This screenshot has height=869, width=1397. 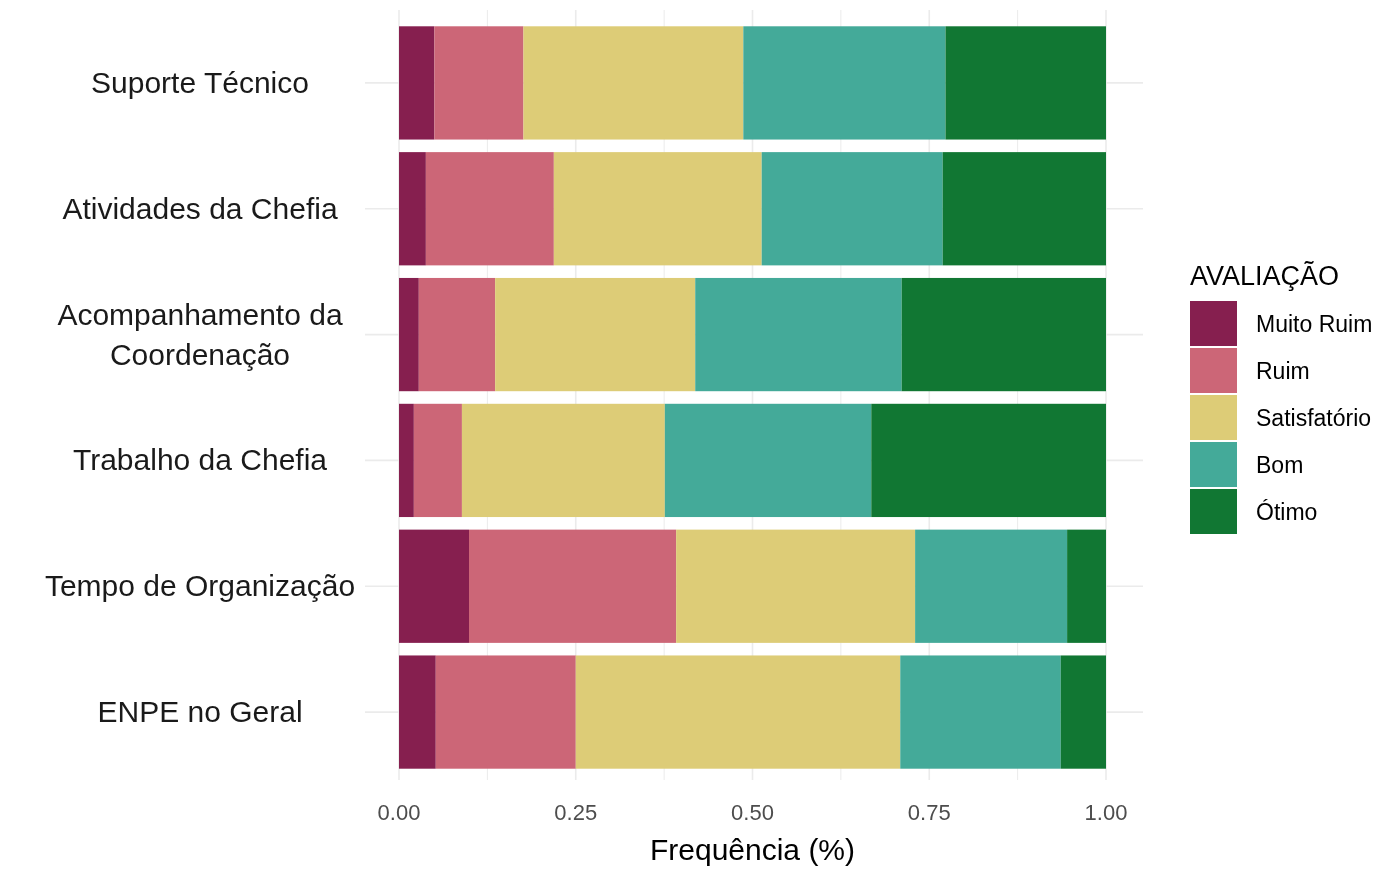 What do you see at coordinates (1283, 371) in the screenshot?
I see `legend-label: Ruim` at bounding box center [1283, 371].